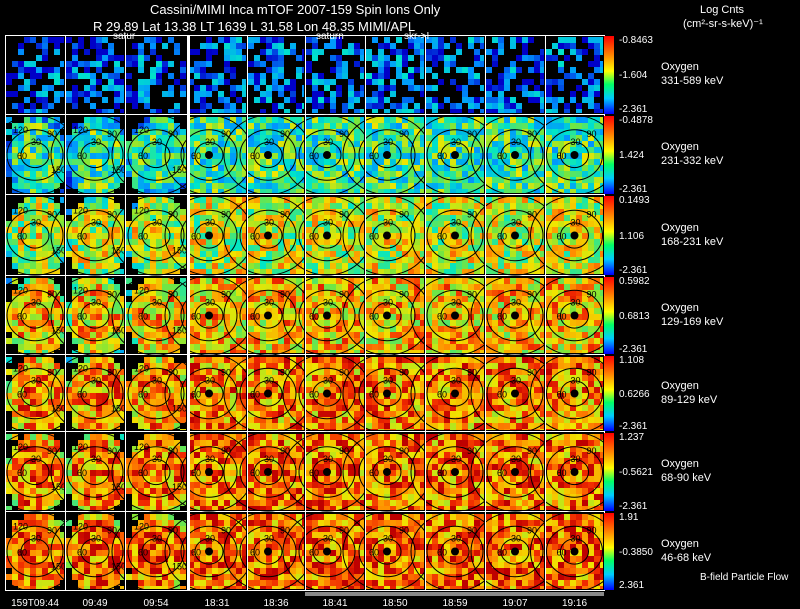 Image resolution: width=800 pixels, height=609 pixels. I want to click on heatmap-panel-r5-c6: 30 60 90, so click(387, 472).